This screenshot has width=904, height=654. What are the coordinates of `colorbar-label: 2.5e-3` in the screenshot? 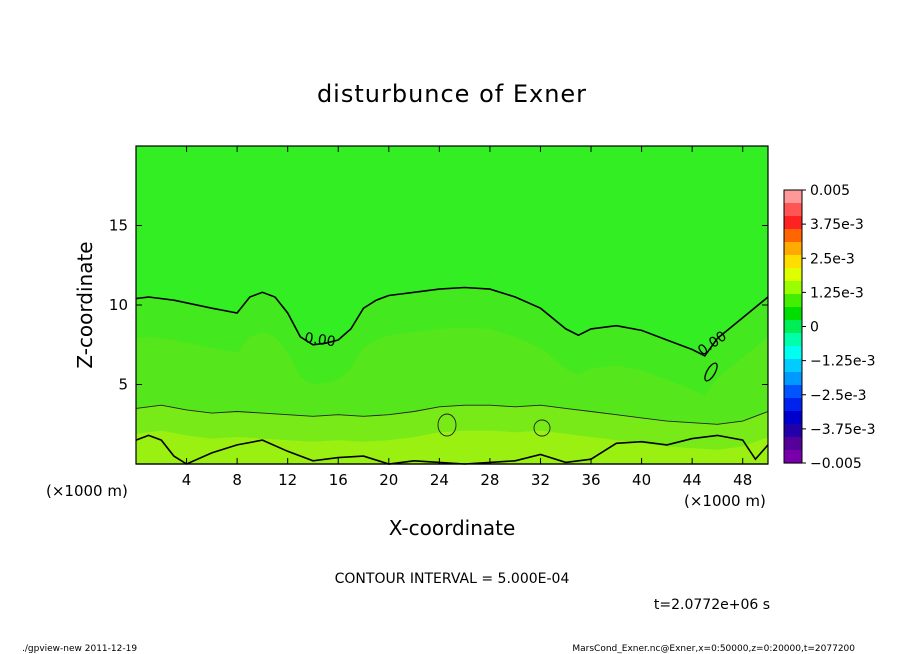 It's located at (832, 259).